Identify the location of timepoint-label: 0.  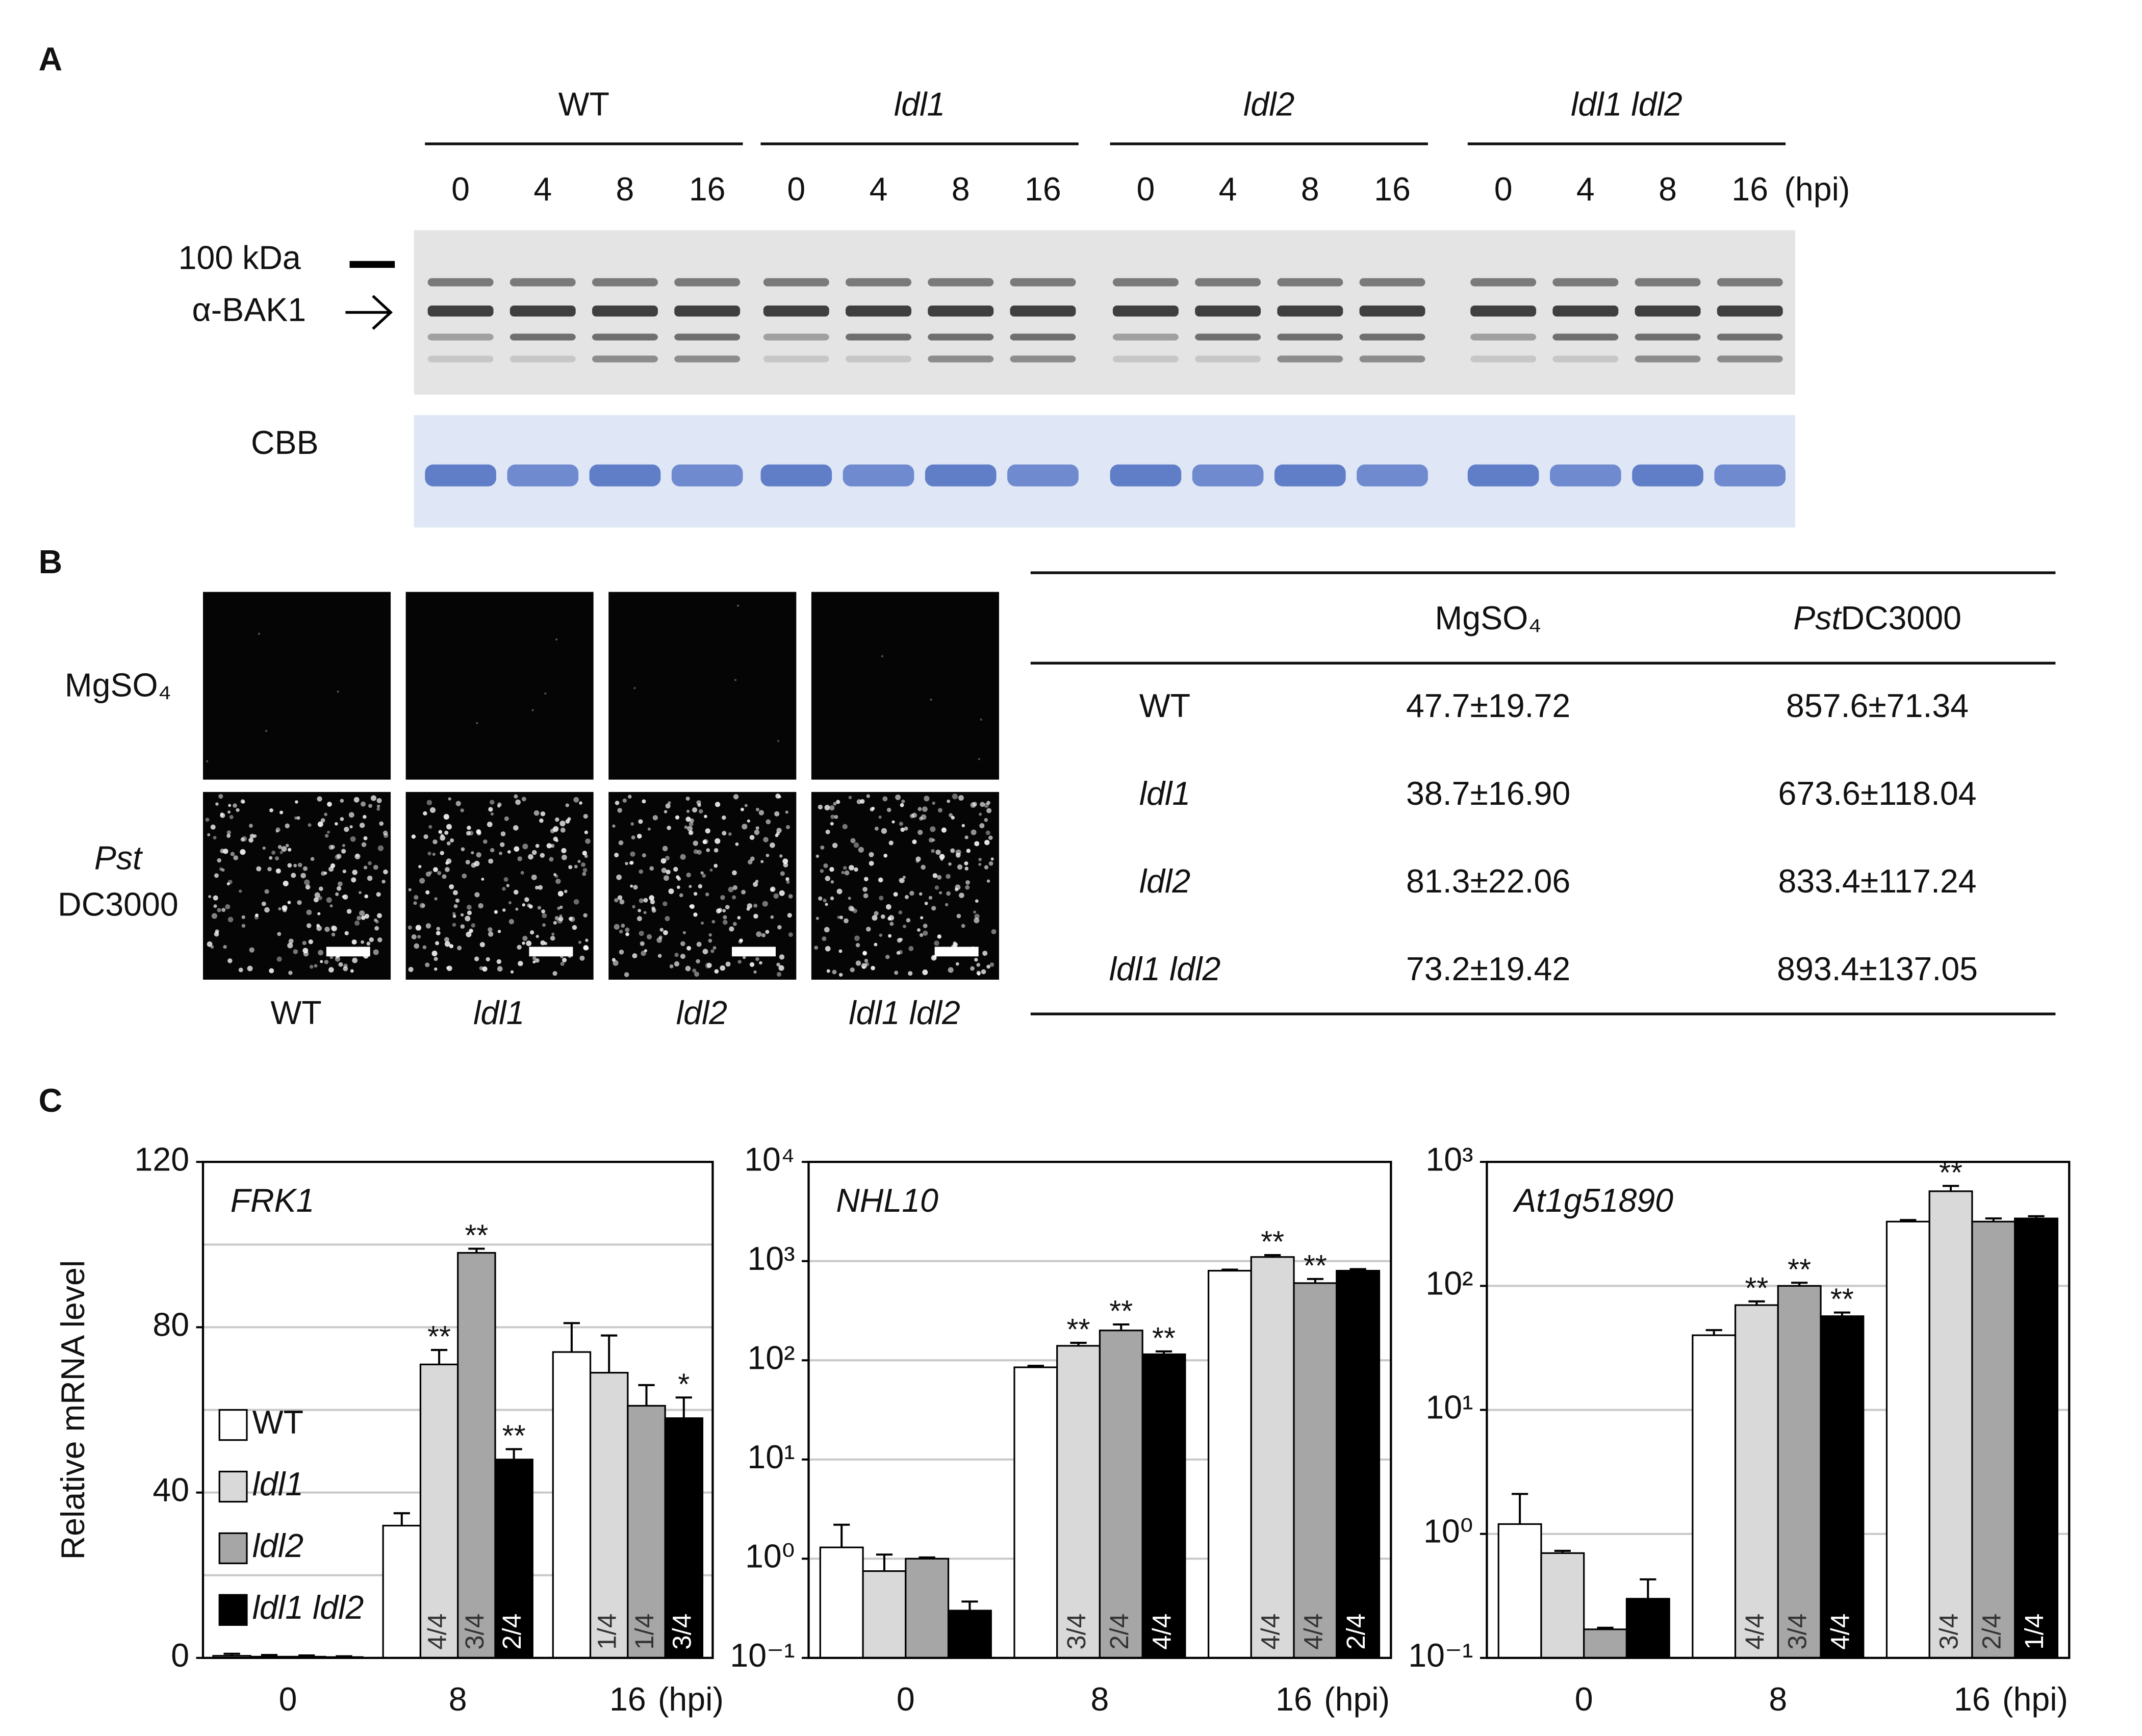
(1503, 189).